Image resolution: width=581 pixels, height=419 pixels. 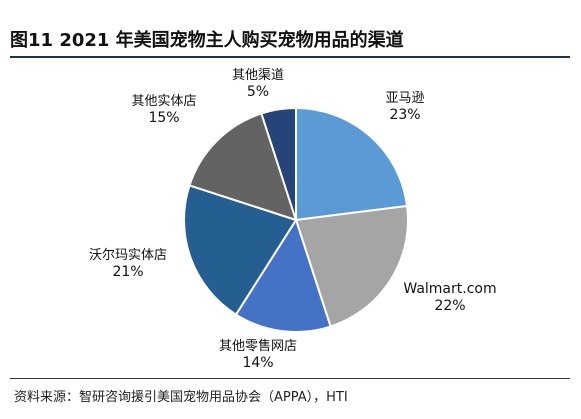 I want to click on slice-name-label: 其他零售网店, so click(x=258, y=346).